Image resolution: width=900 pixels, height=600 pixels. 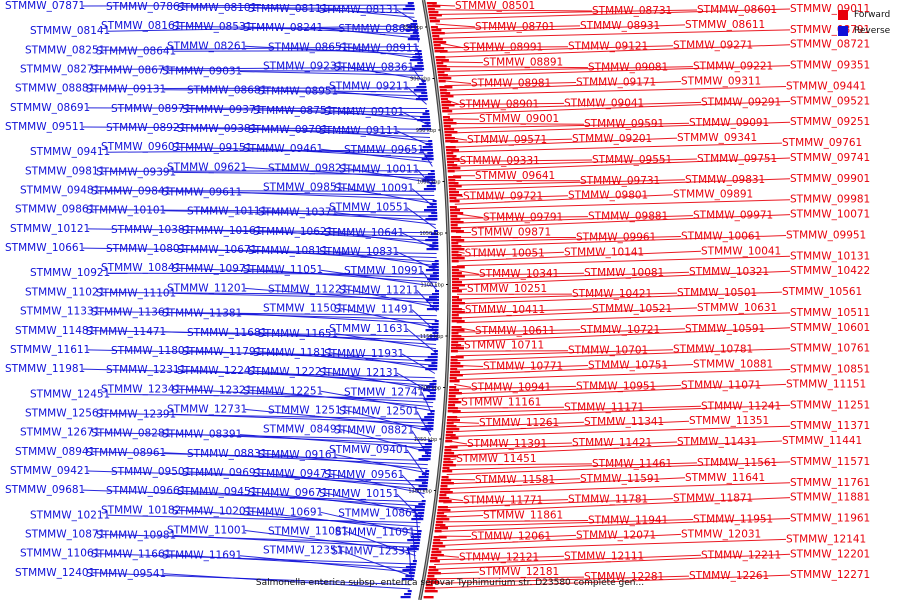 I want to click on reverse-gene-label: STMMW_08651, so click(x=308, y=47).